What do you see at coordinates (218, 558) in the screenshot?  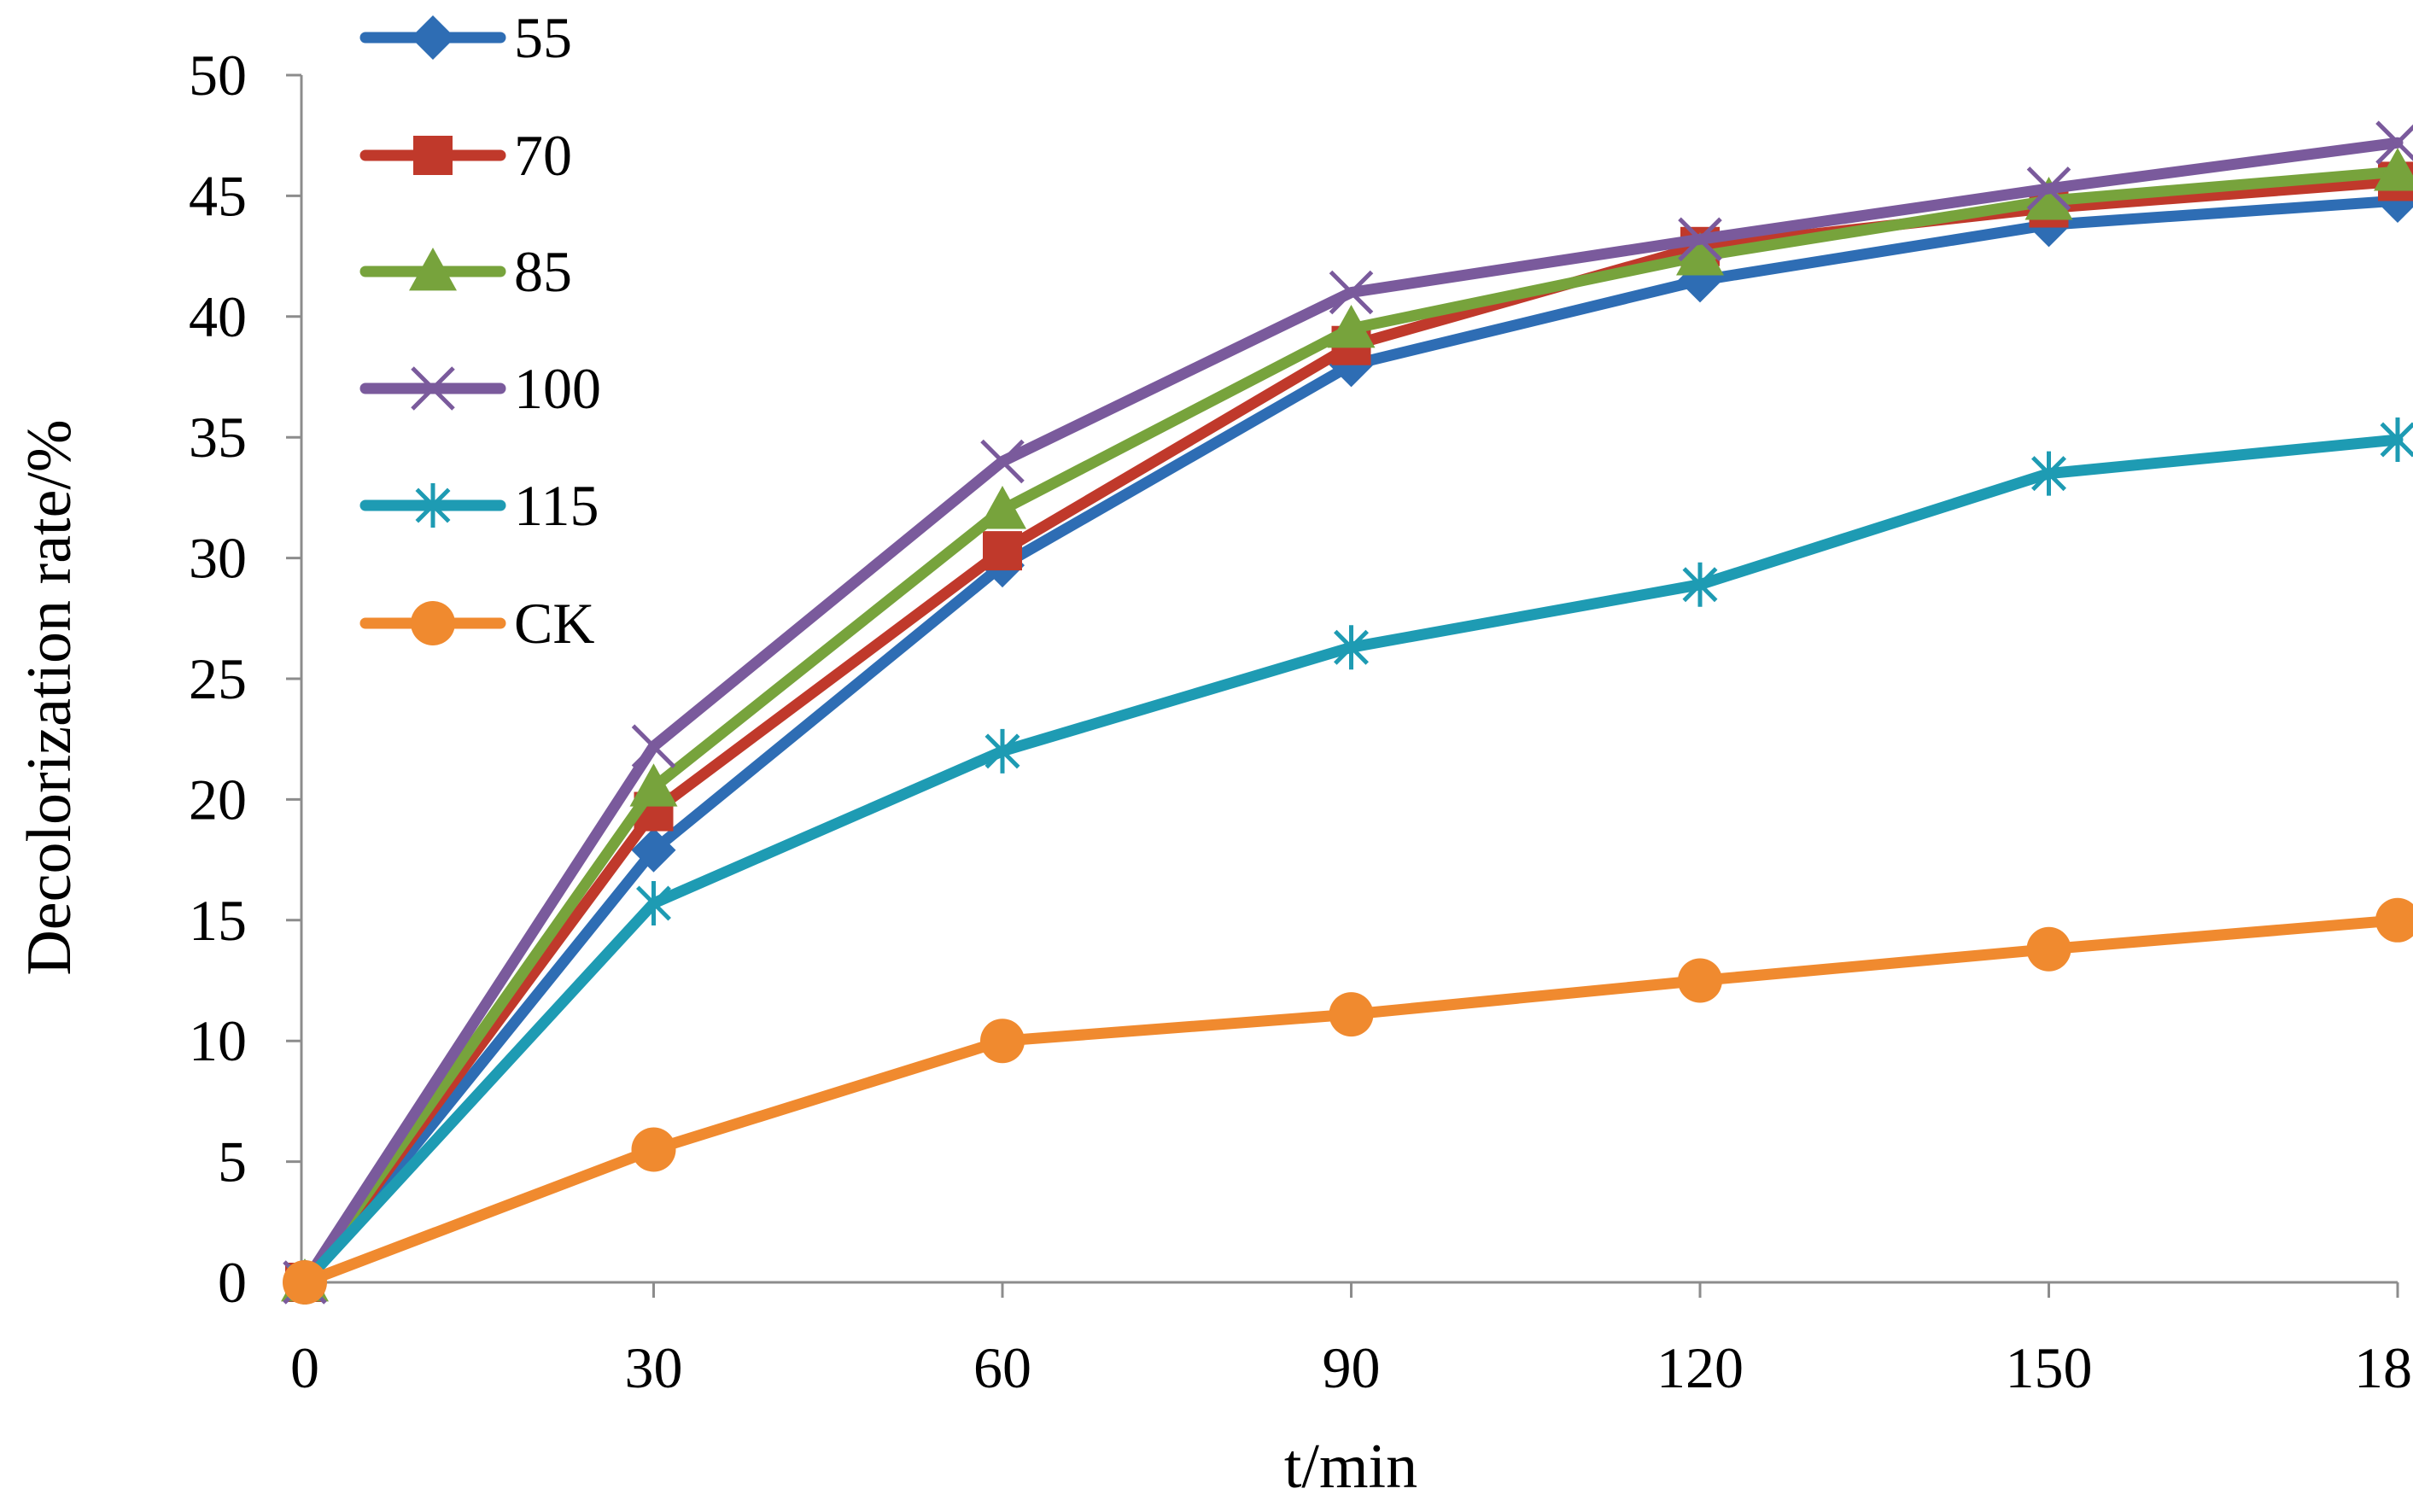 I see `y-tick-label: 30` at bounding box center [218, 558].